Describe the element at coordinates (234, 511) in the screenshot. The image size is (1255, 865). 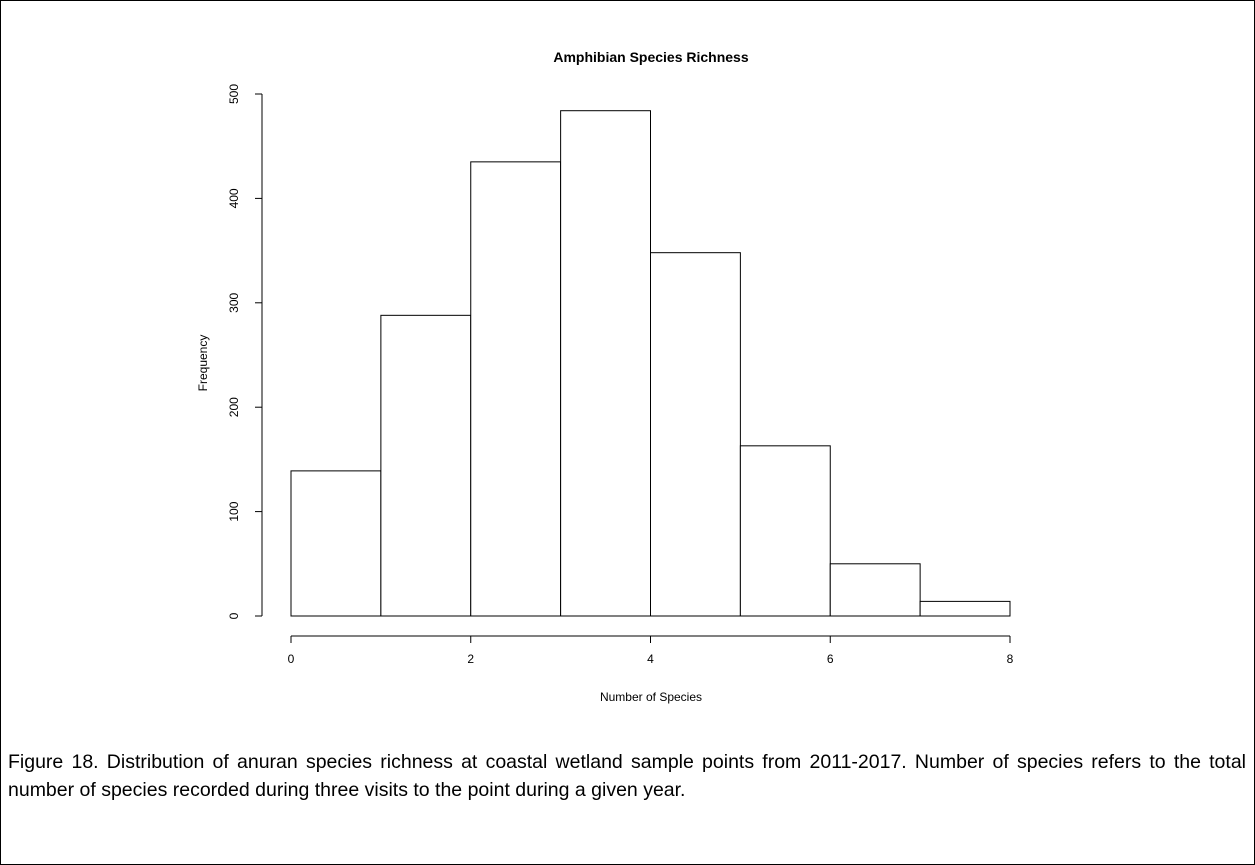
I see `y-tick-label-1: 100` at that location.